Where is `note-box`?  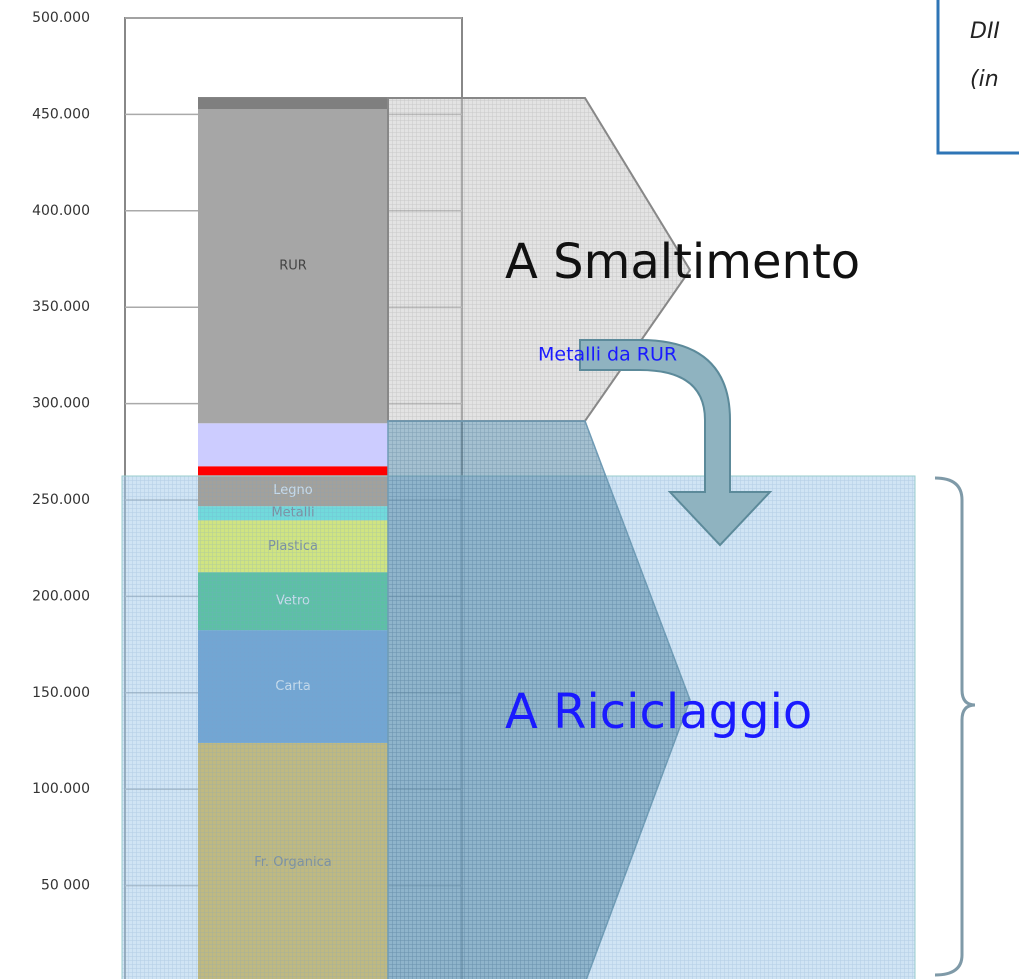 note-box is located at coordinates (977, 77).